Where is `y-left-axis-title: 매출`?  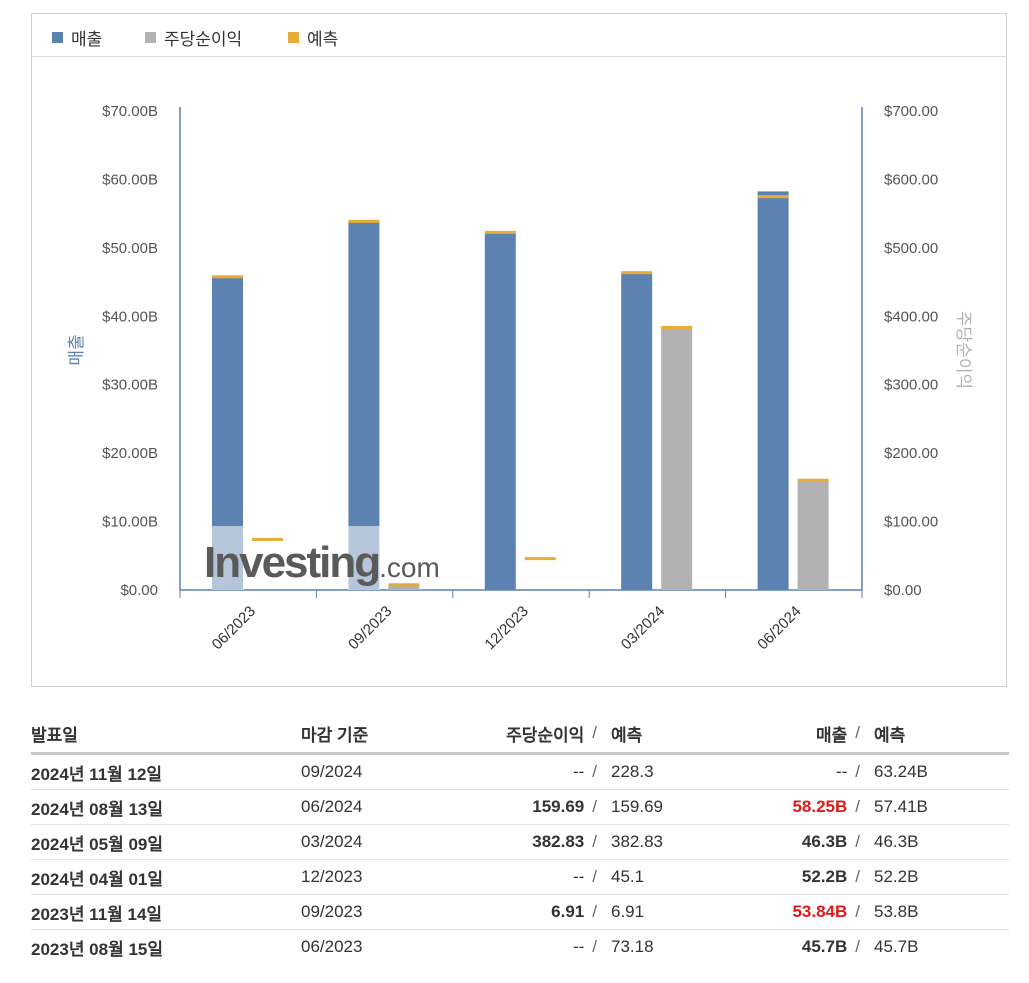
y-left-axis-title: 매출 is located at coordinates (76, 349).